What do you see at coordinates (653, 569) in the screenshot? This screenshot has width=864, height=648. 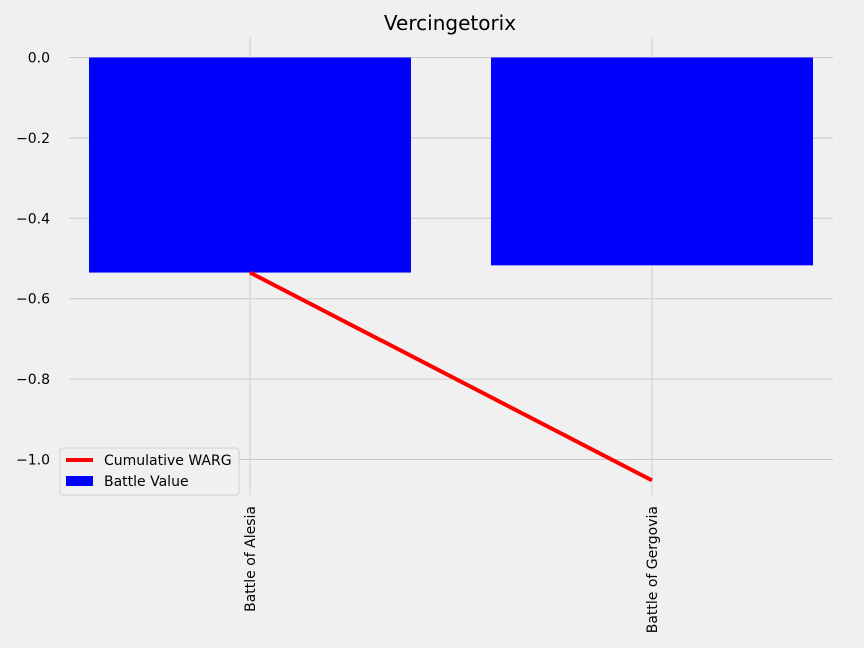 I see `x-tick-label: Battle of Gergovia` at bounding box center [653, 569].